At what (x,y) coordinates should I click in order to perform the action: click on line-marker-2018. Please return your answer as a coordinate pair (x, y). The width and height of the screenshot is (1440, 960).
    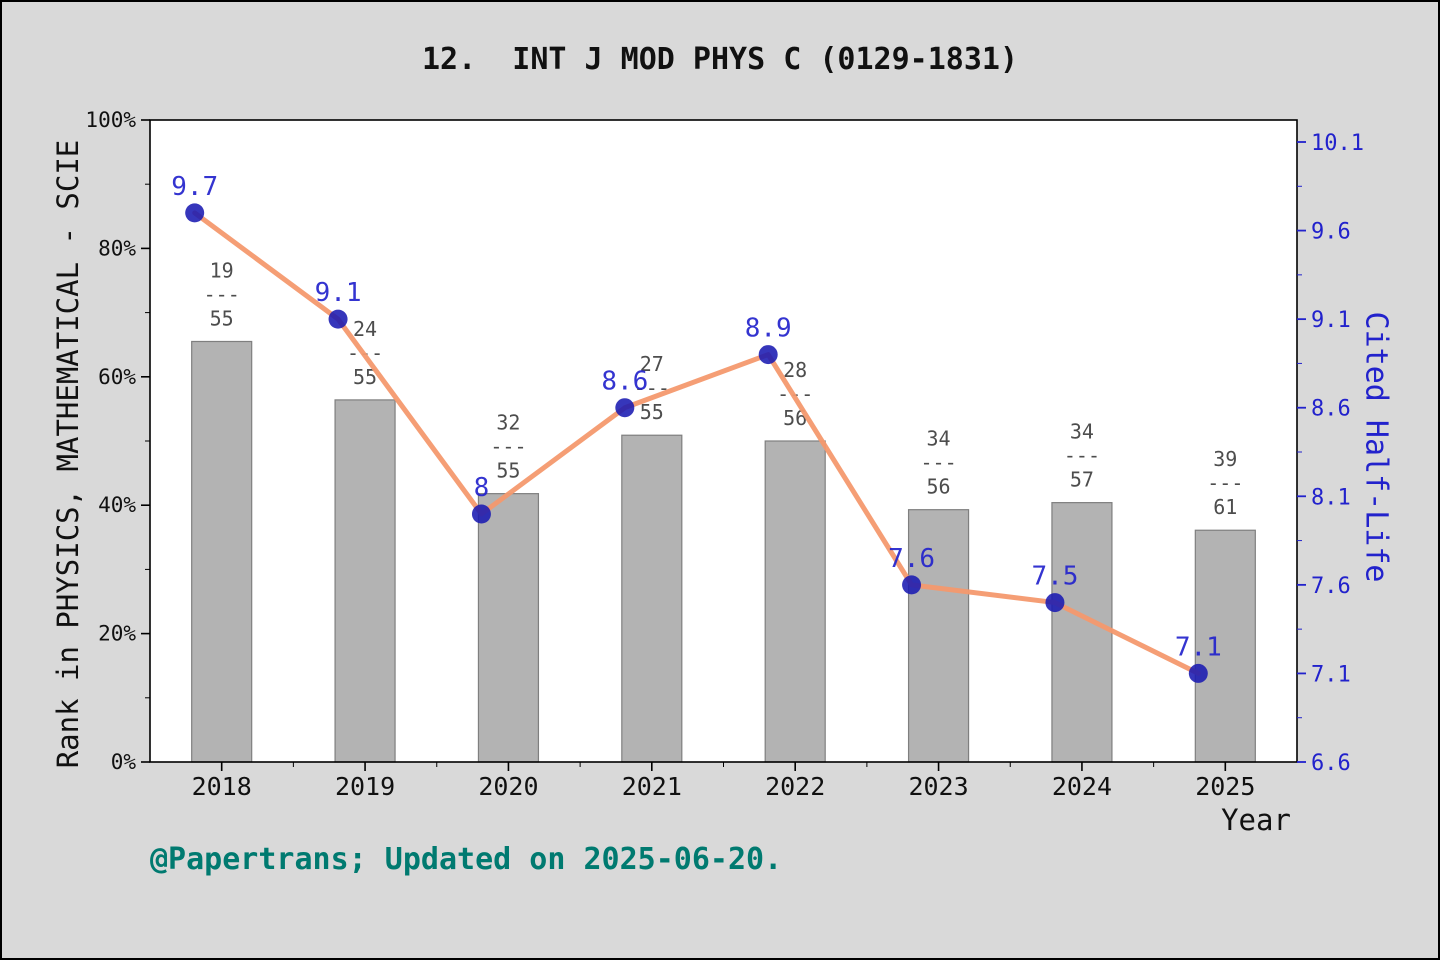
    Looking at the image, I should click on (195, 213).